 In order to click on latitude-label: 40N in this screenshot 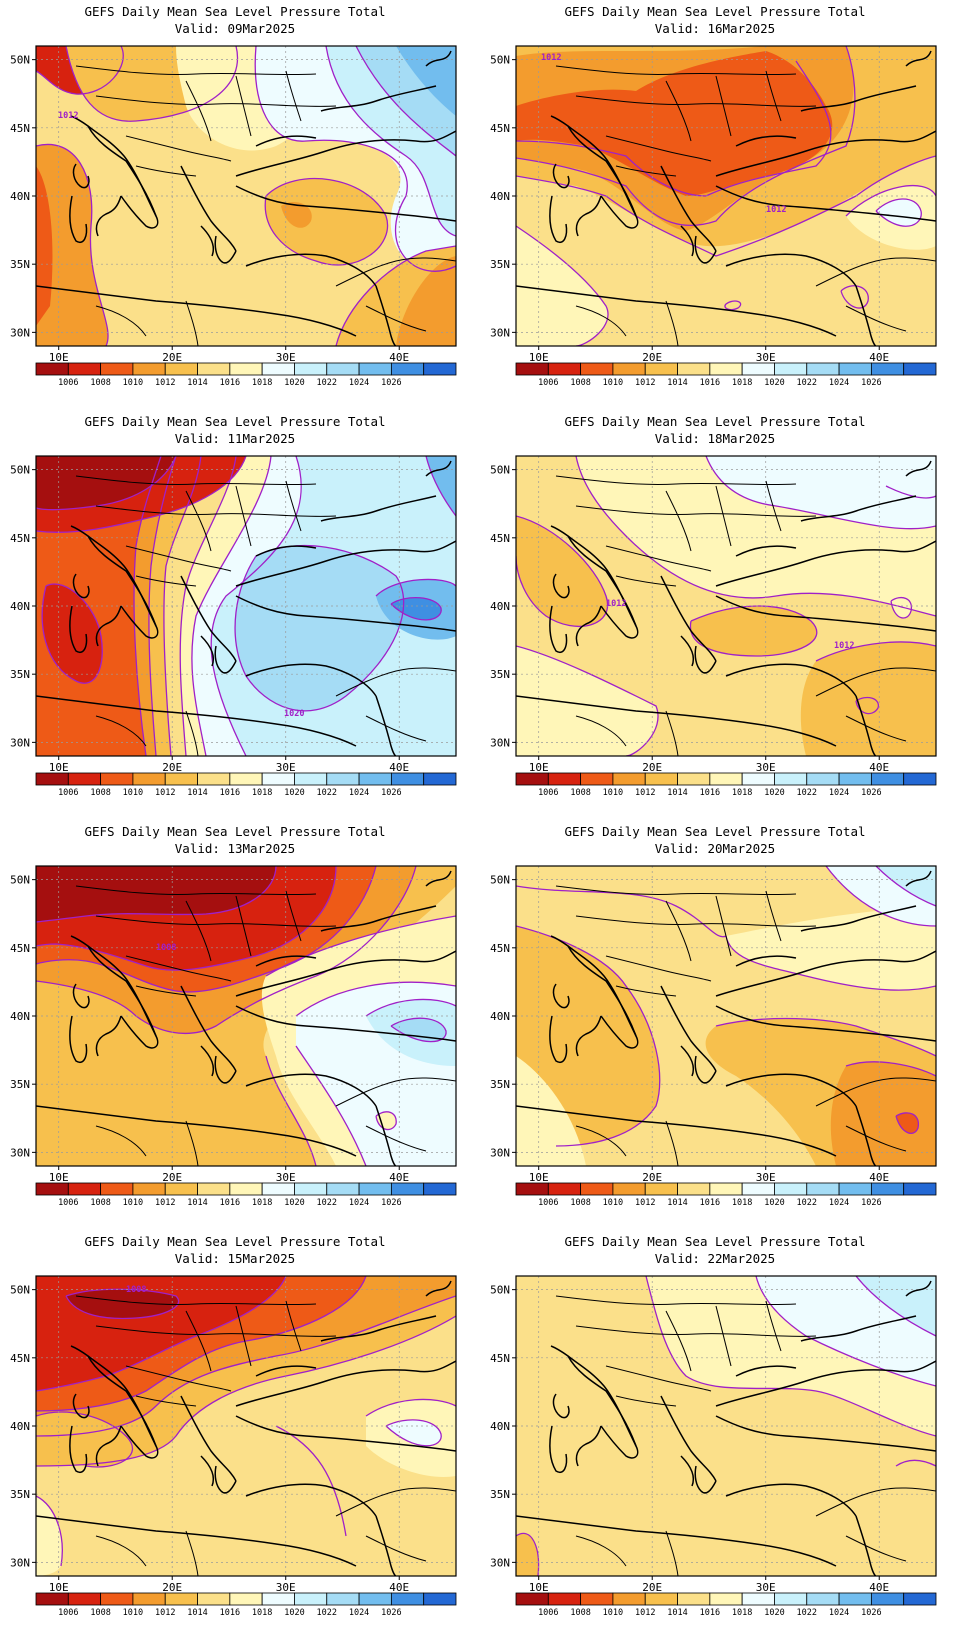, I will do `click(20, 1426)`.